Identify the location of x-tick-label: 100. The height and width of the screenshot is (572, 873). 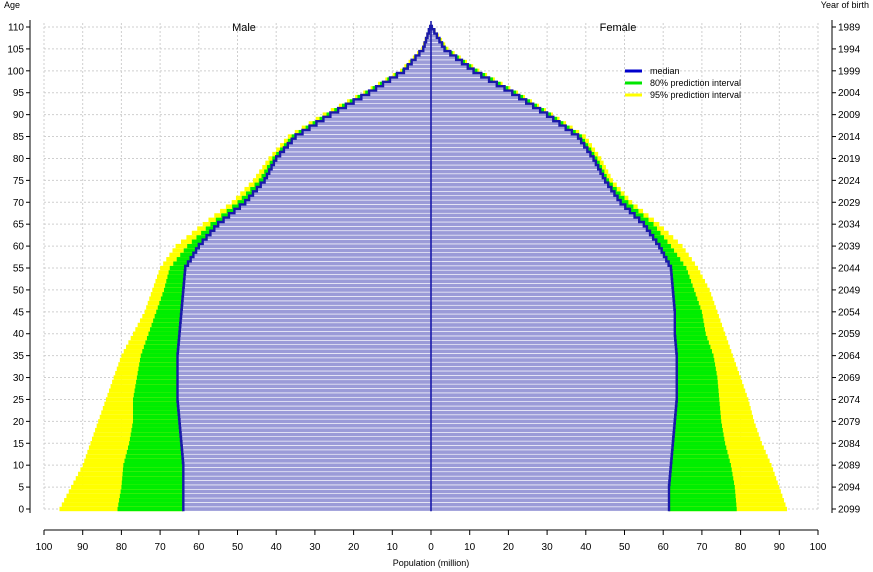
(44, 547).